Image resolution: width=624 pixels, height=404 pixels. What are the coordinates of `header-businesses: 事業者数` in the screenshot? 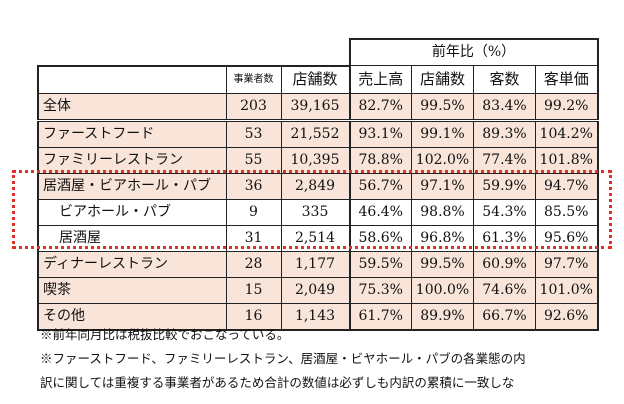 It's located at (253, 79).